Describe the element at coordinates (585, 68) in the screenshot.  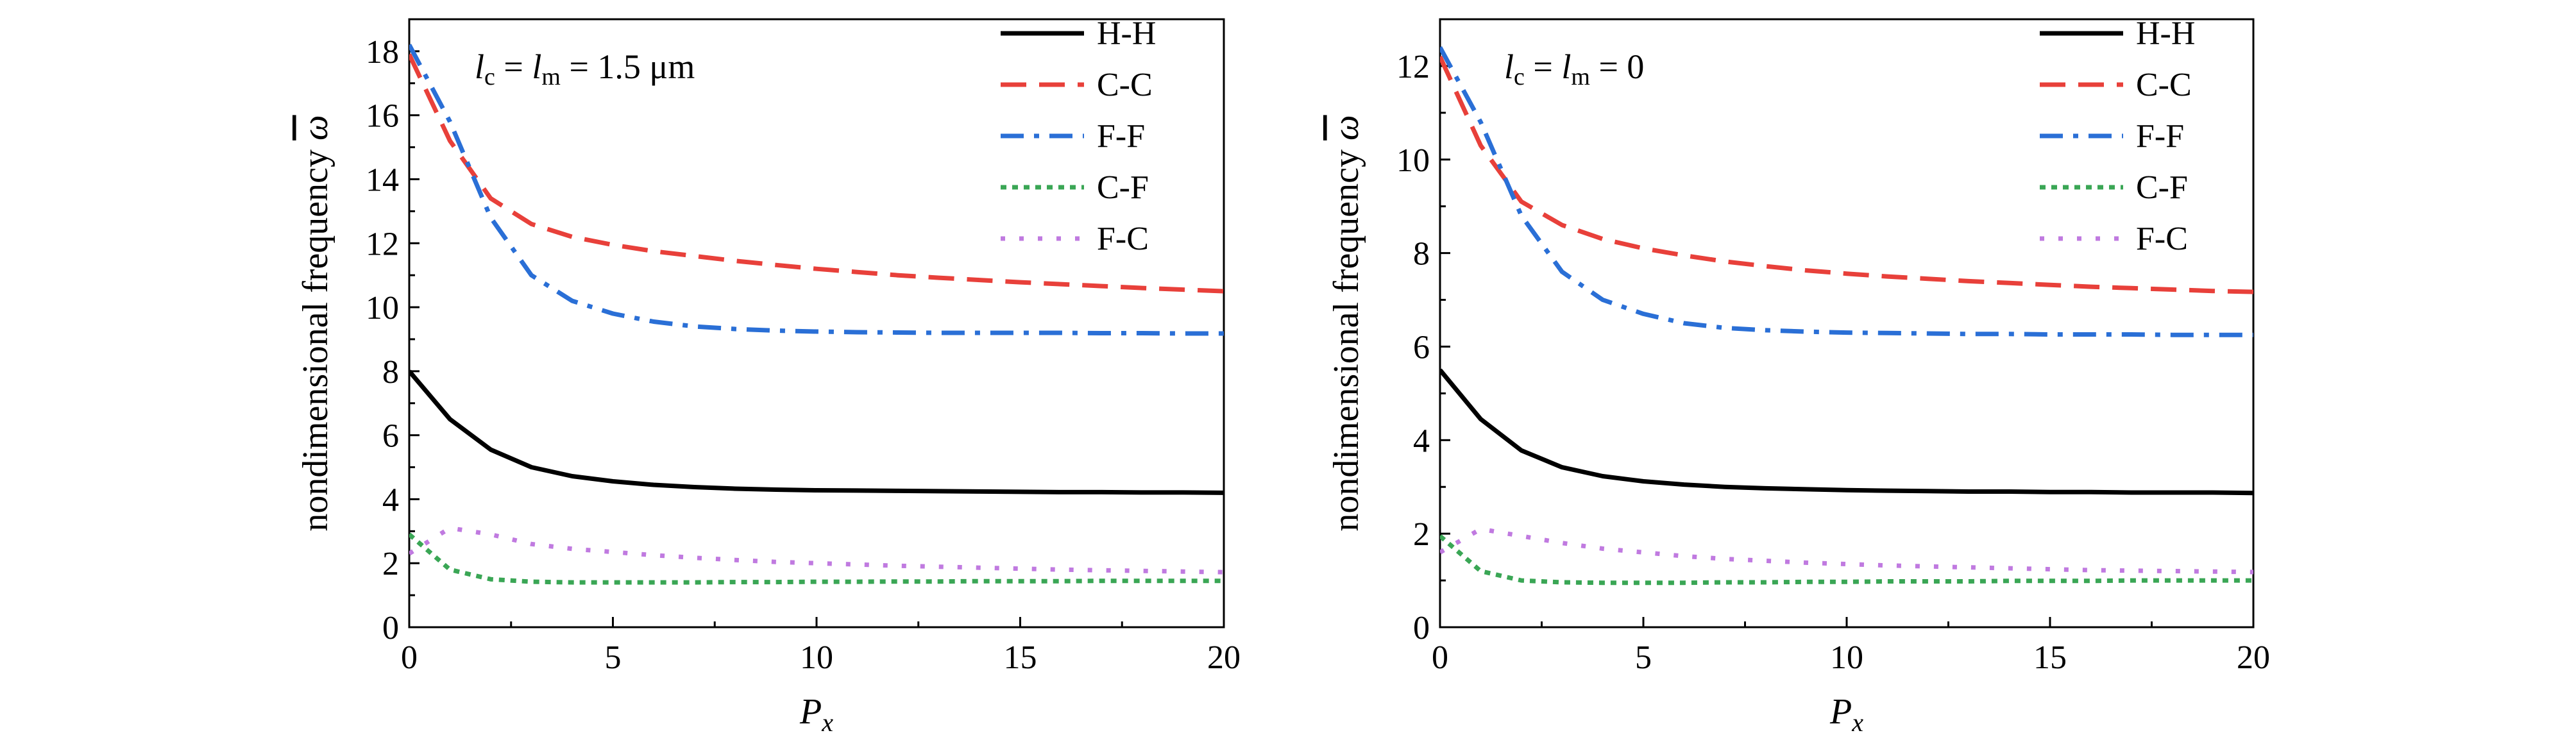
I see `parameter-annotation: lc = lm = 1.5 μm` at that location.